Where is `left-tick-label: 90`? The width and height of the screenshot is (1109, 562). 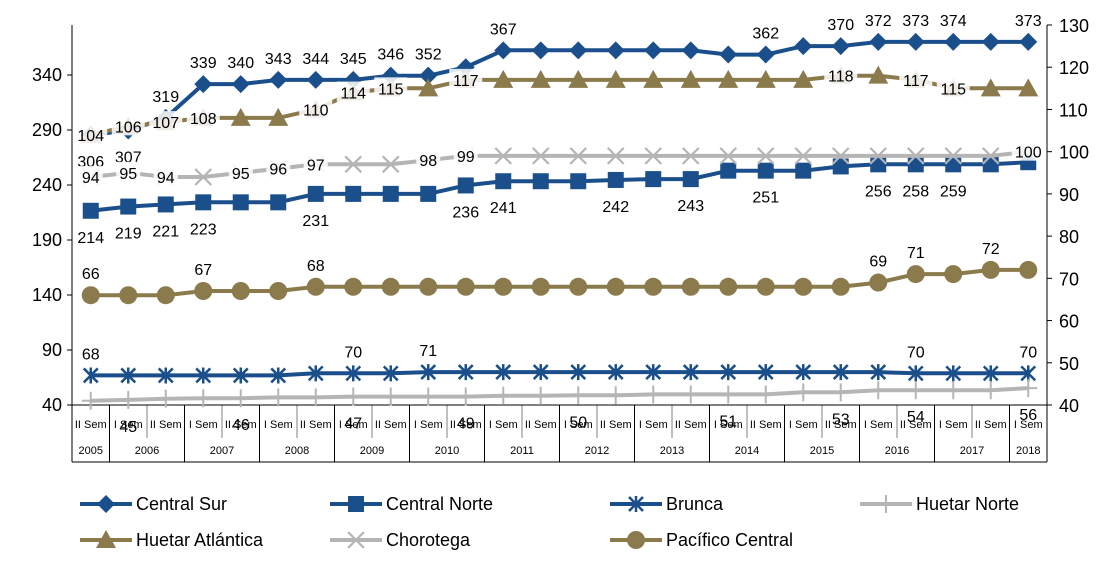 left-tick-label: 90 is located at coordinates (52, 350).